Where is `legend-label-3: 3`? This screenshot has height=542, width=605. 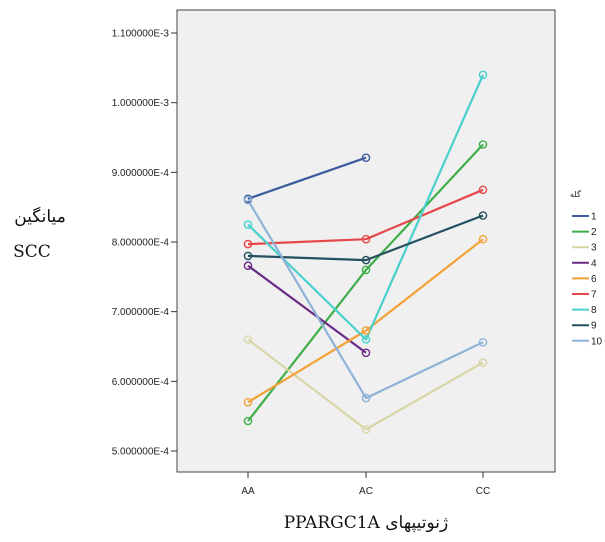 legend-label-3: 3 is located at coordinates (594, 248).